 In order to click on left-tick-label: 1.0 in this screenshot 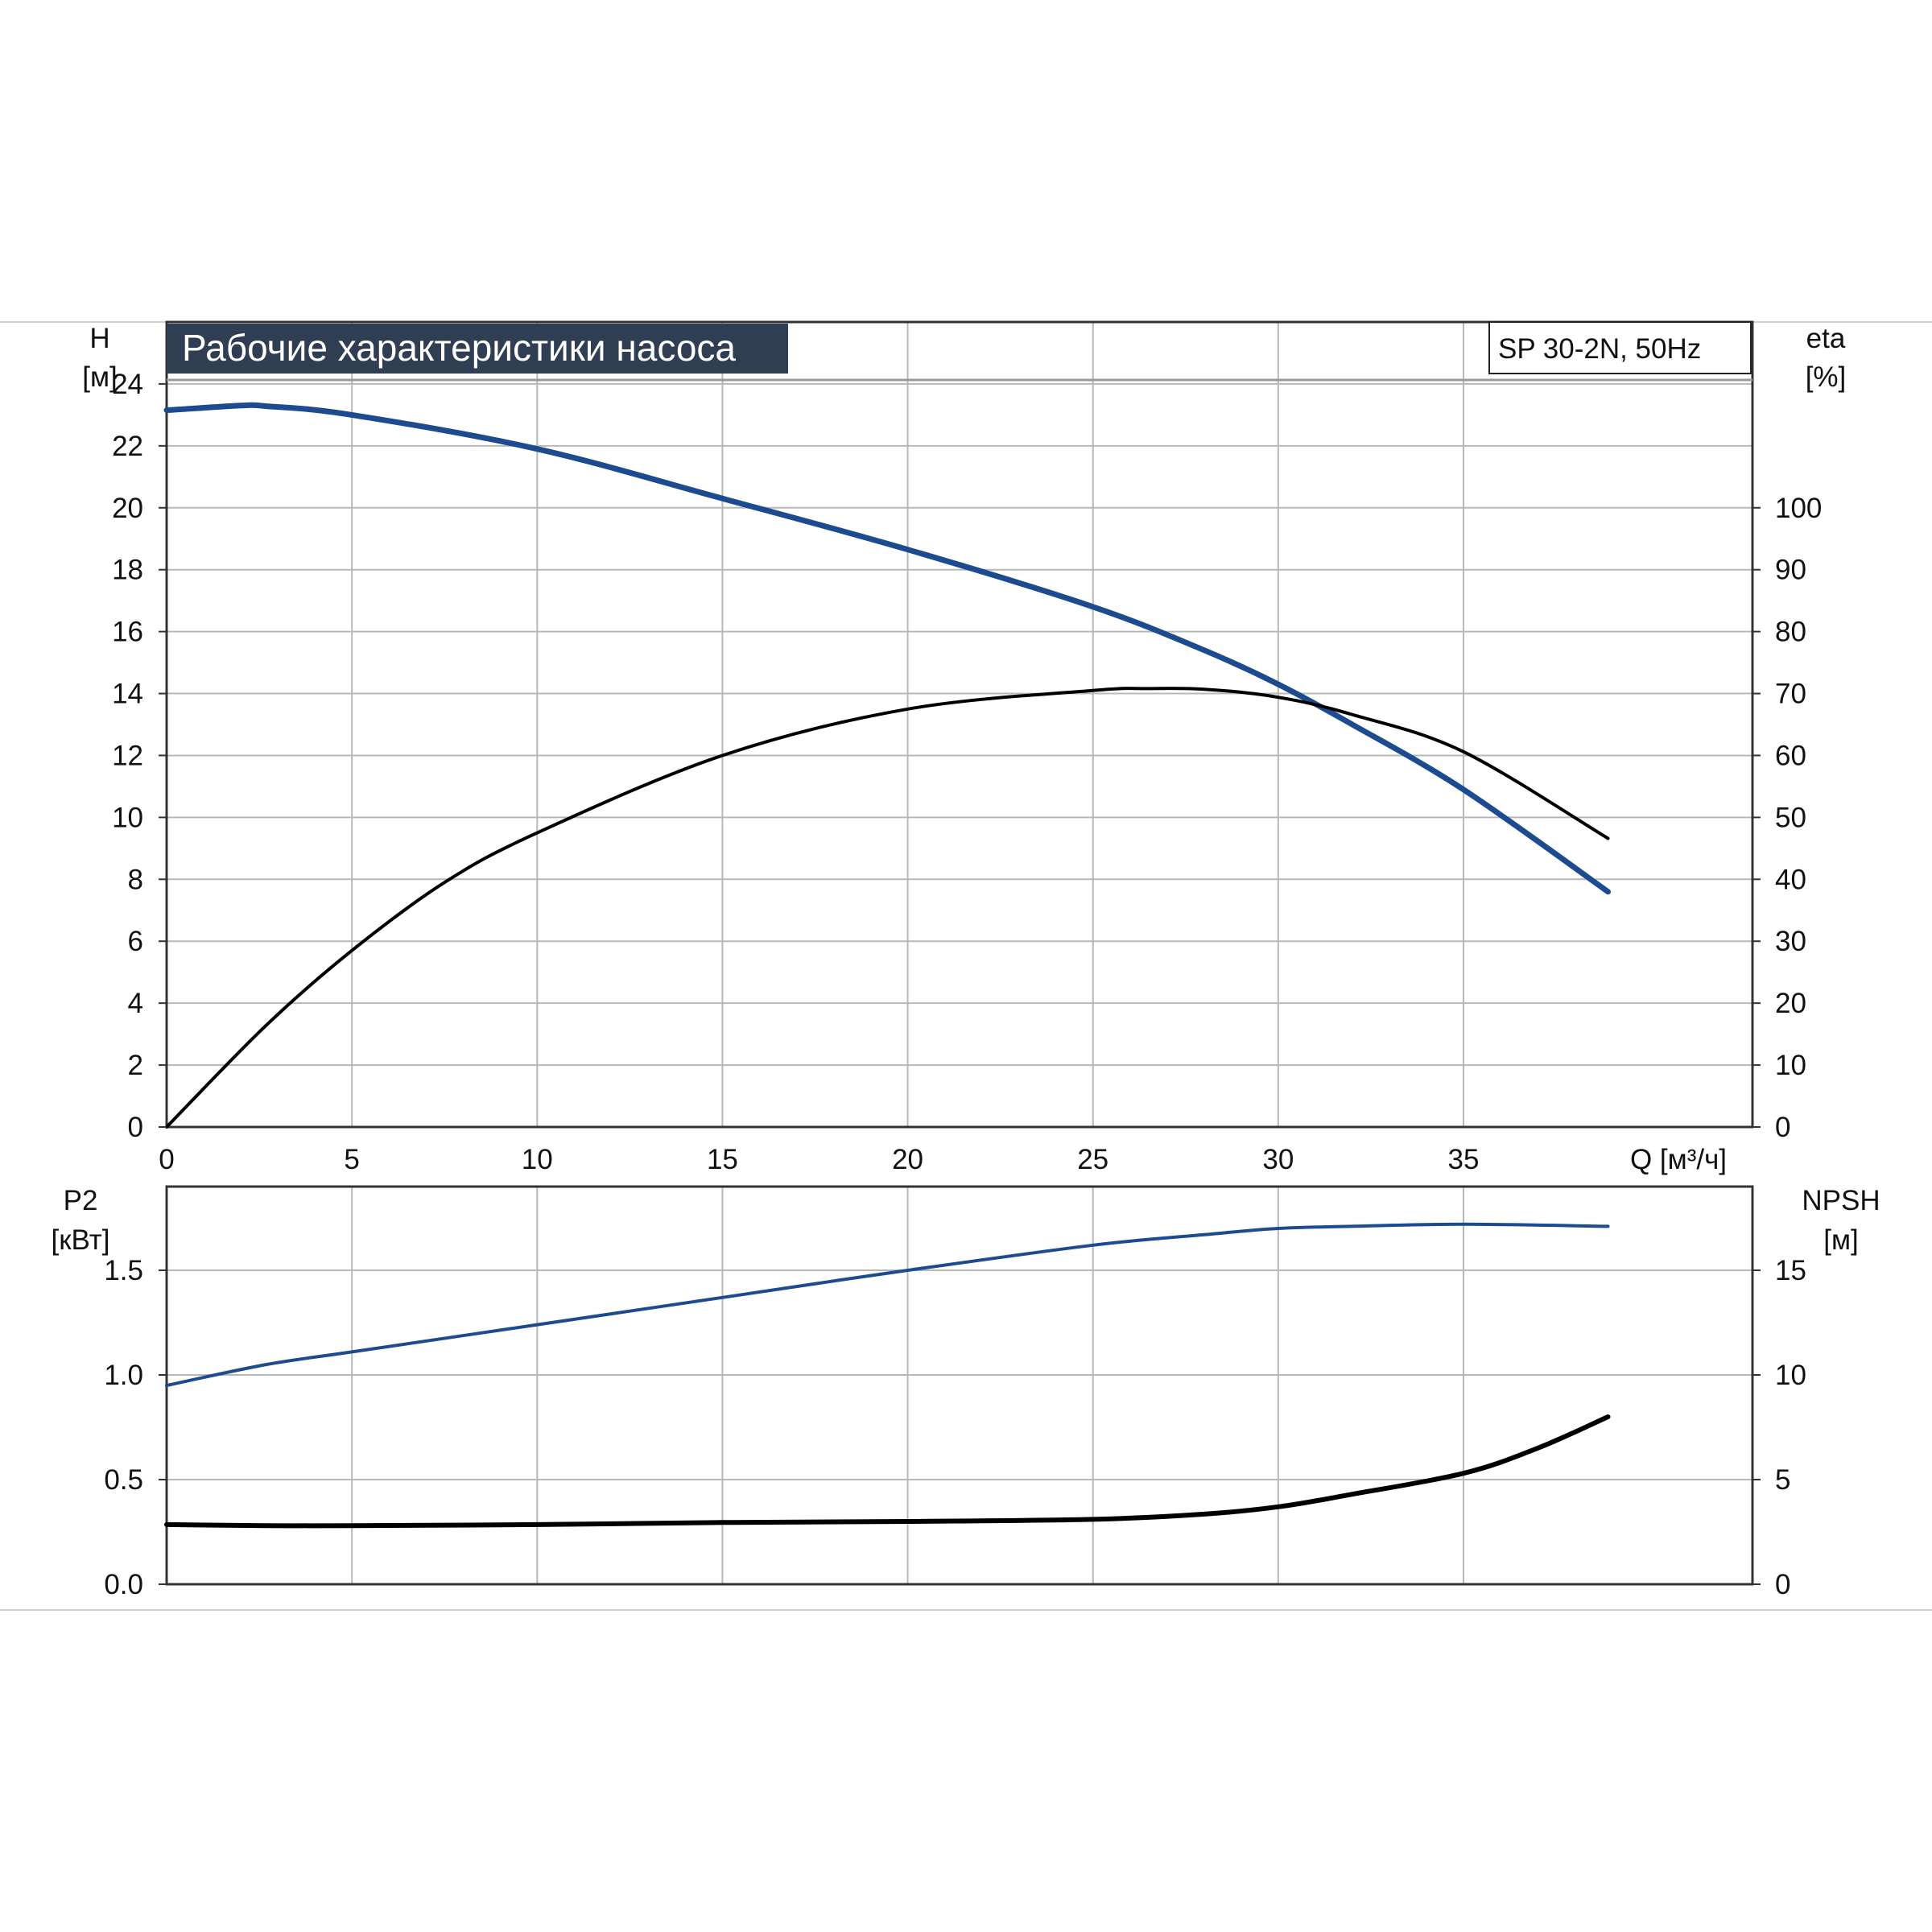, I will do `click(123, 1375)`.